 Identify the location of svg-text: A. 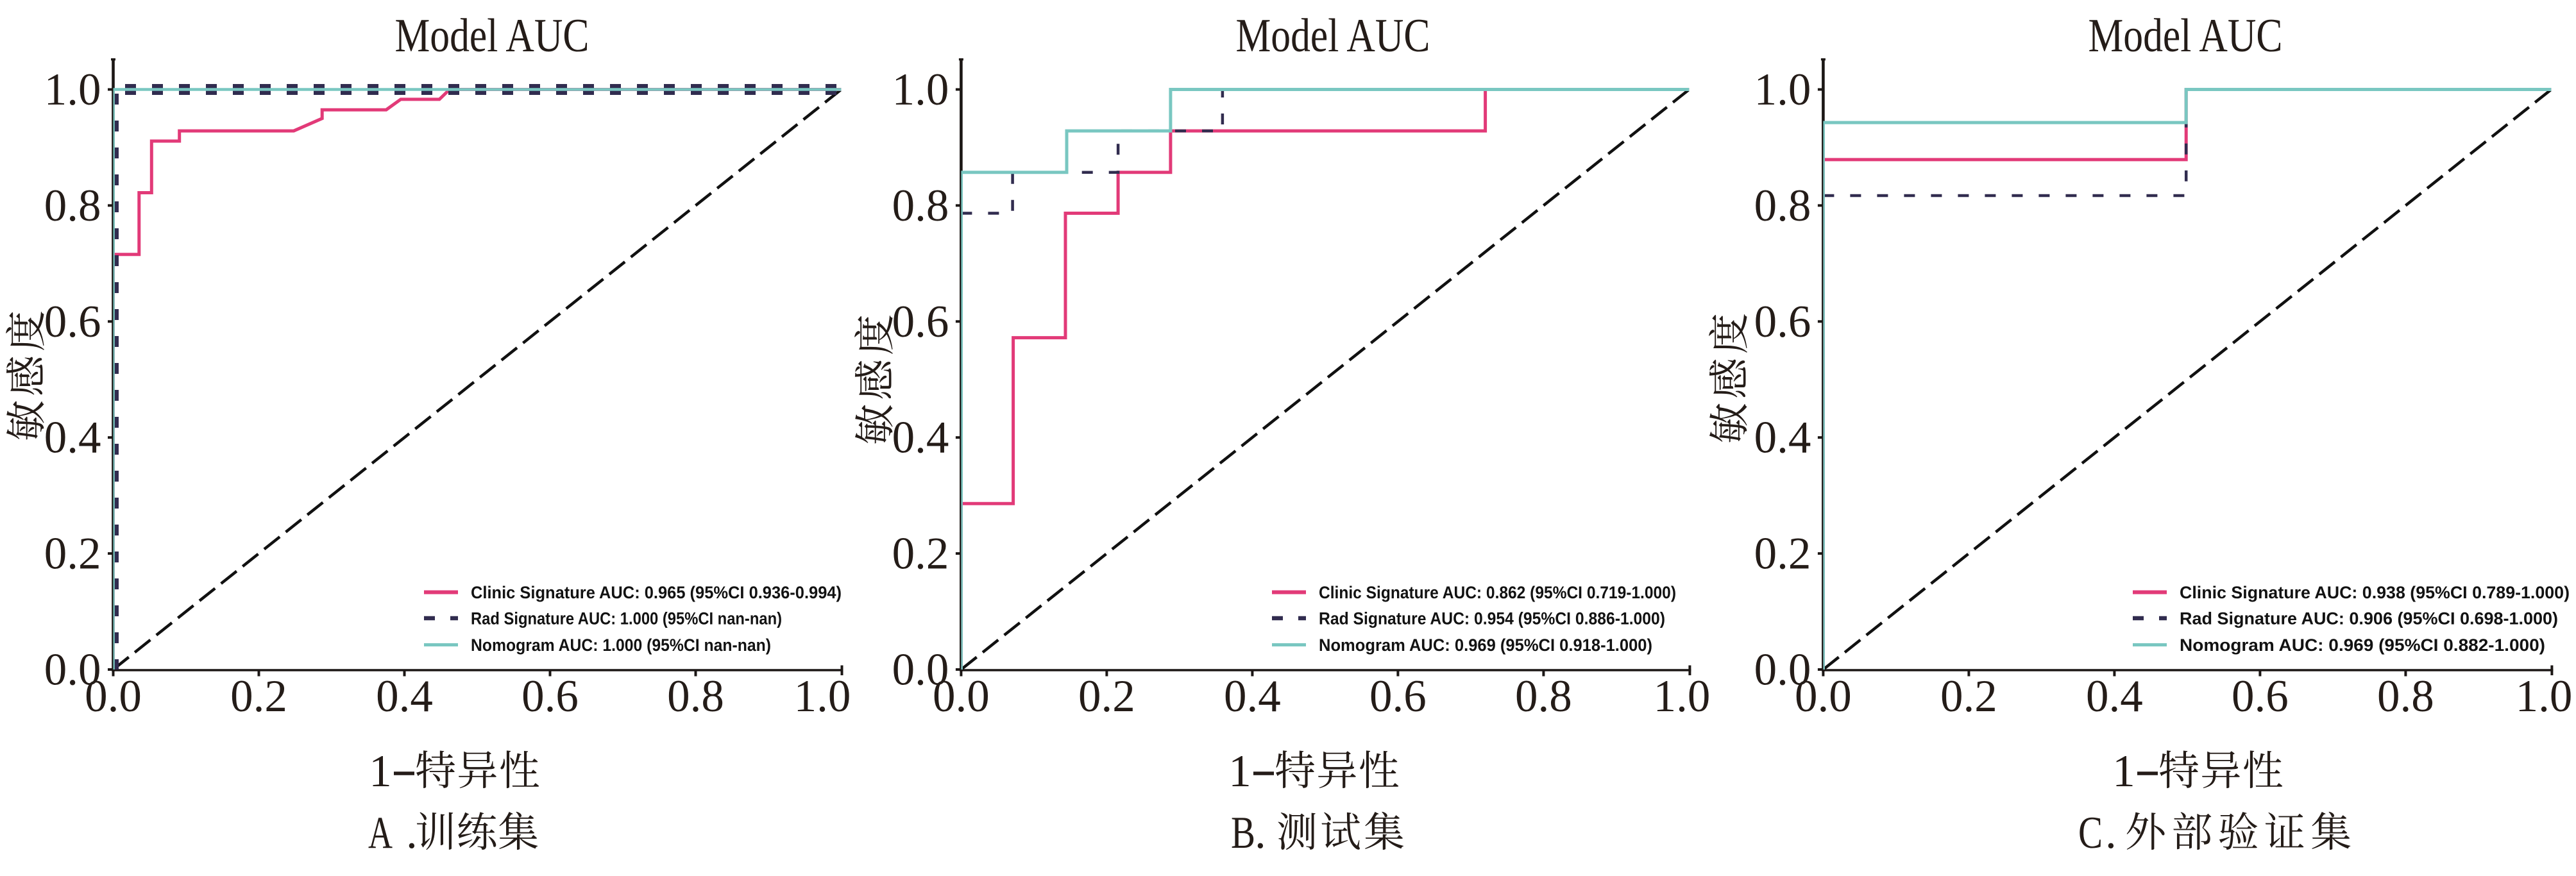
(380, 833).